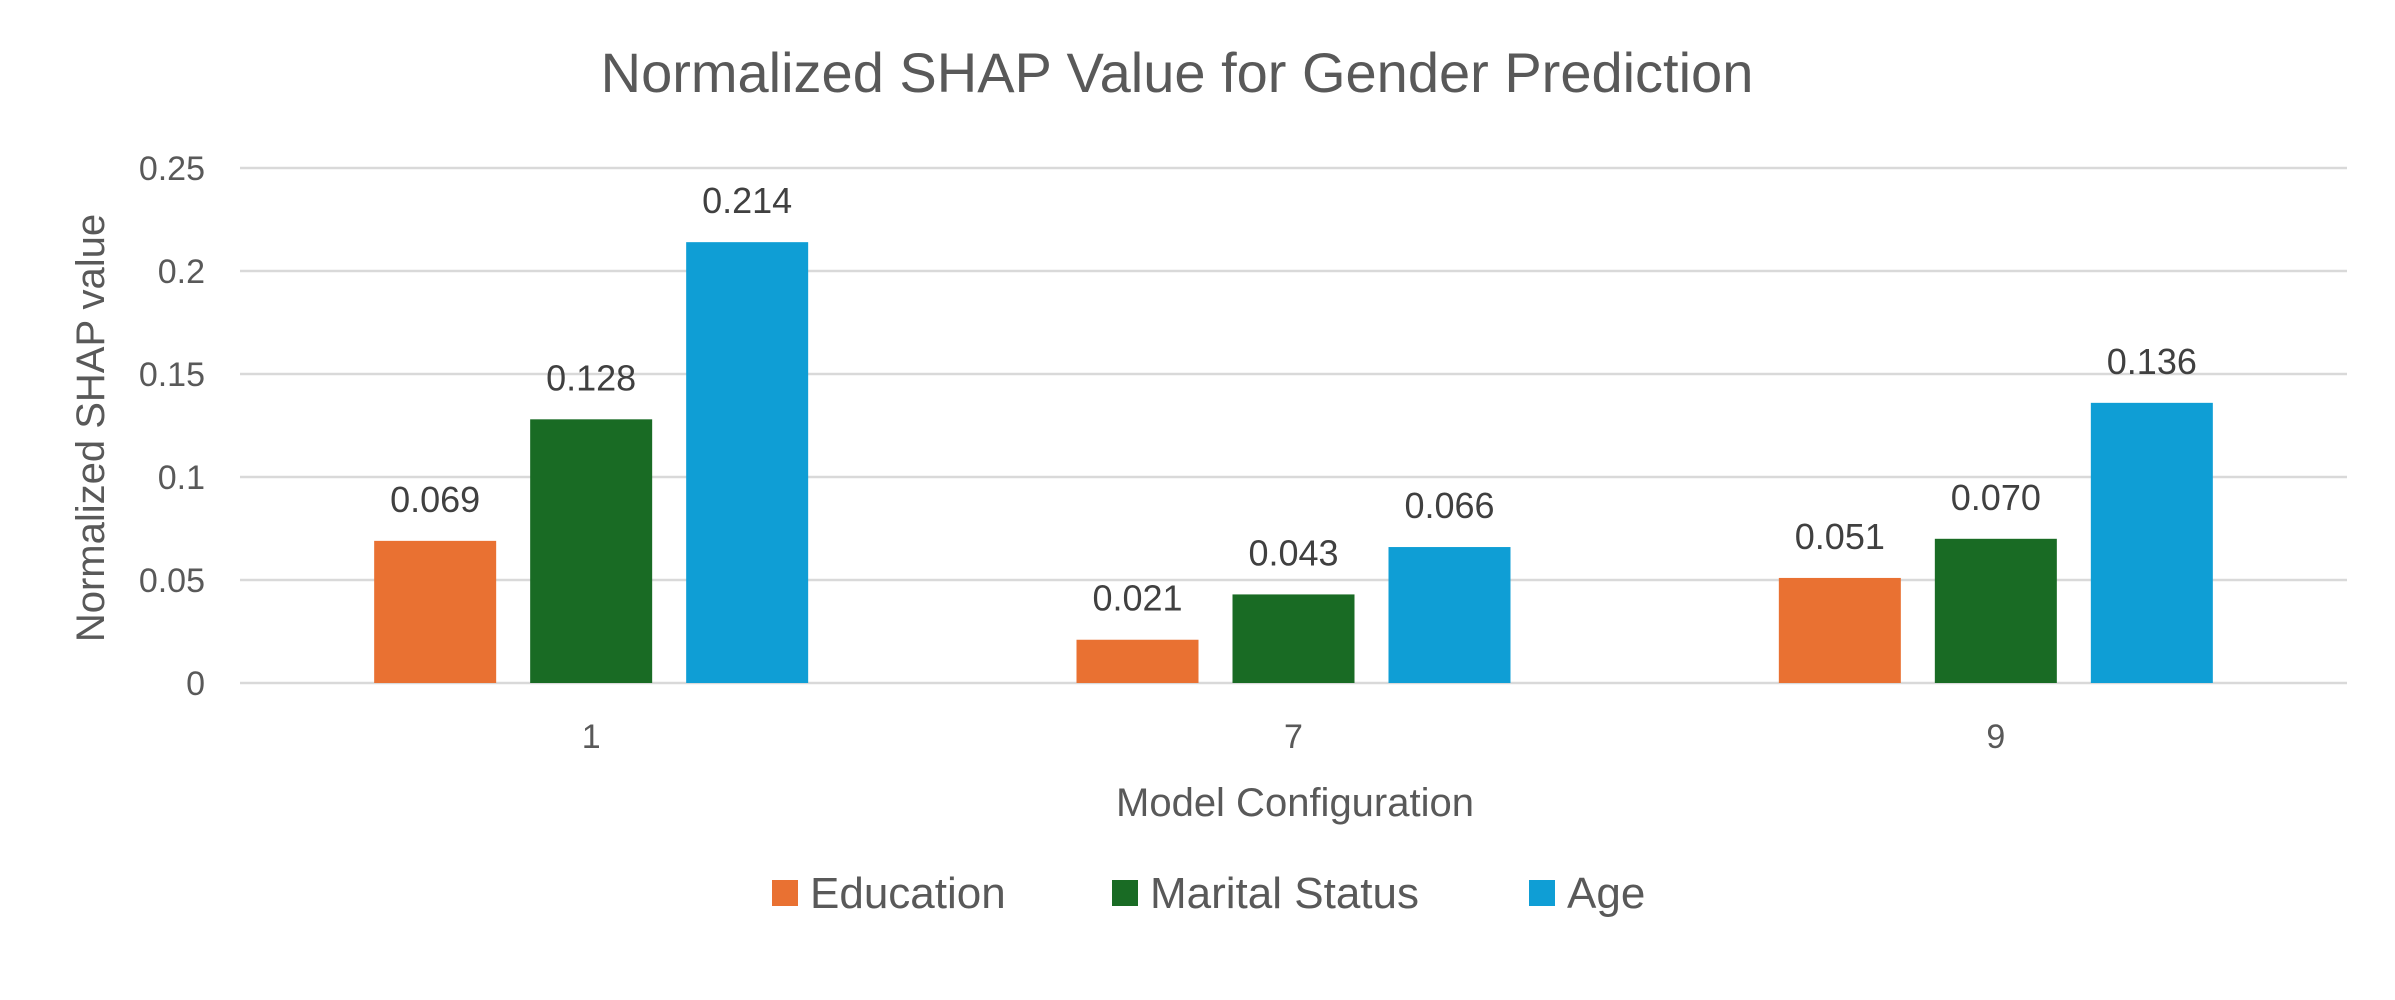  What do you see at coordinates (908, 893) in the screenshot?
I see `legend-label-education: Education` at bounding box center [908, 893].